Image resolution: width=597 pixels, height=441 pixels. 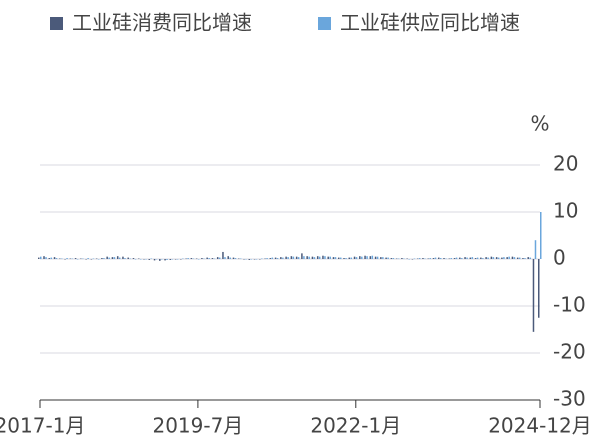 What do you see at coordinates (539, 124) in the screenshot?
I see `y-unit: %` at bounding box center [539, 124].